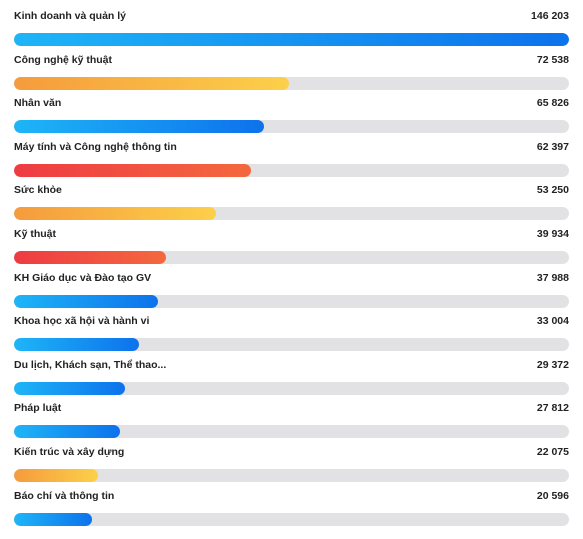  What do you see at coordinates (552, 190) in the screenshot?
I see `value-label: 53 250` at bounding box center [552, 190].